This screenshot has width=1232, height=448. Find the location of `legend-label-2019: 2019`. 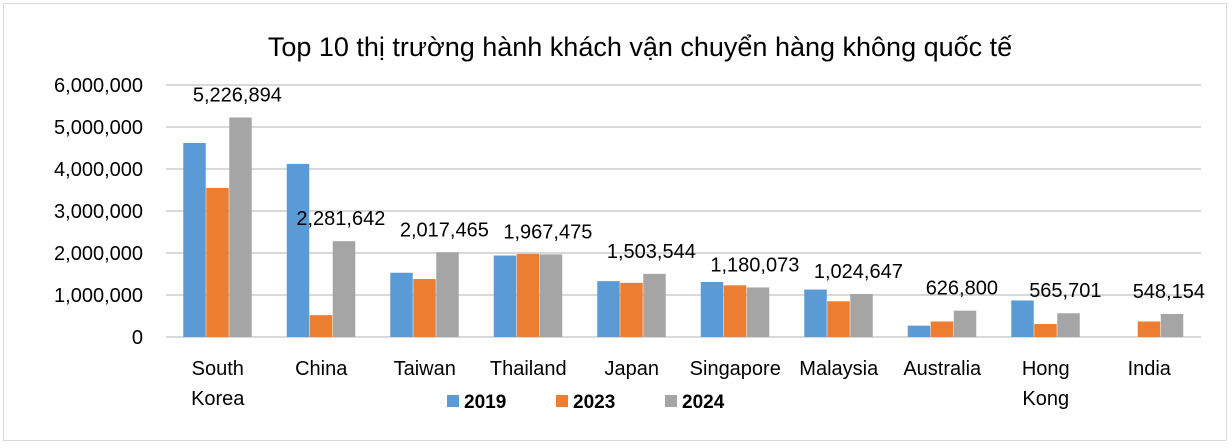

legend-label-2019: 2019 is located at coordinates (485, 402).